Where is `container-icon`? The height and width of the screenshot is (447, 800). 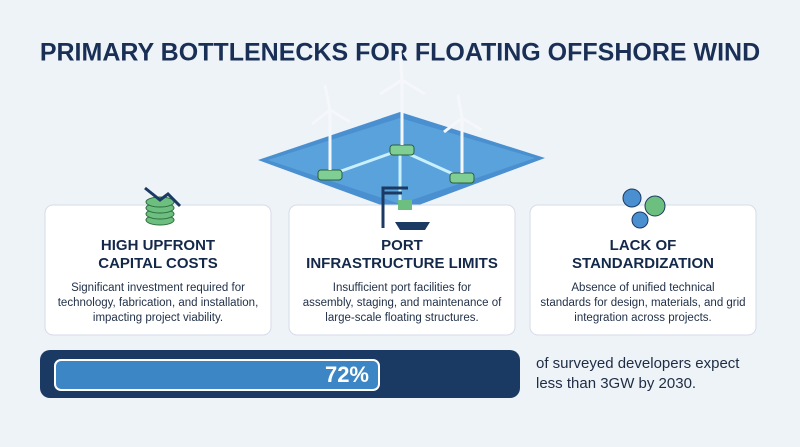 container-icon is located at coordinates (405, 205).